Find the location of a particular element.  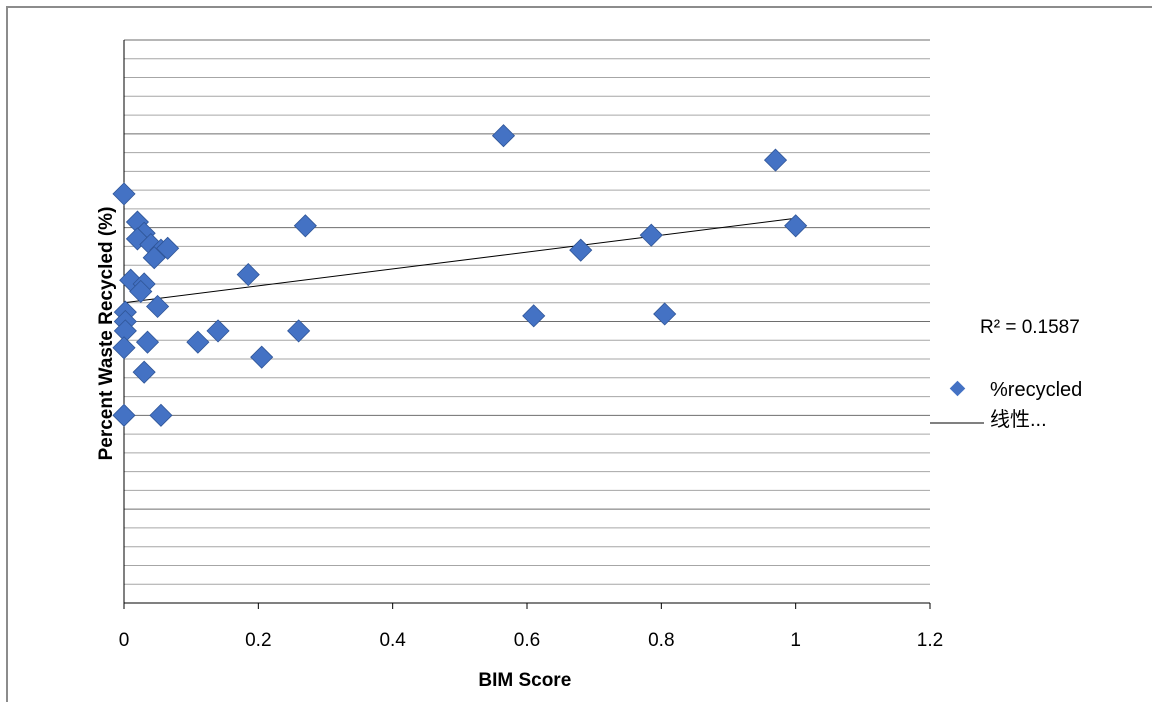

x-tick-label: 0.2 is located at coordinates (258, 640).